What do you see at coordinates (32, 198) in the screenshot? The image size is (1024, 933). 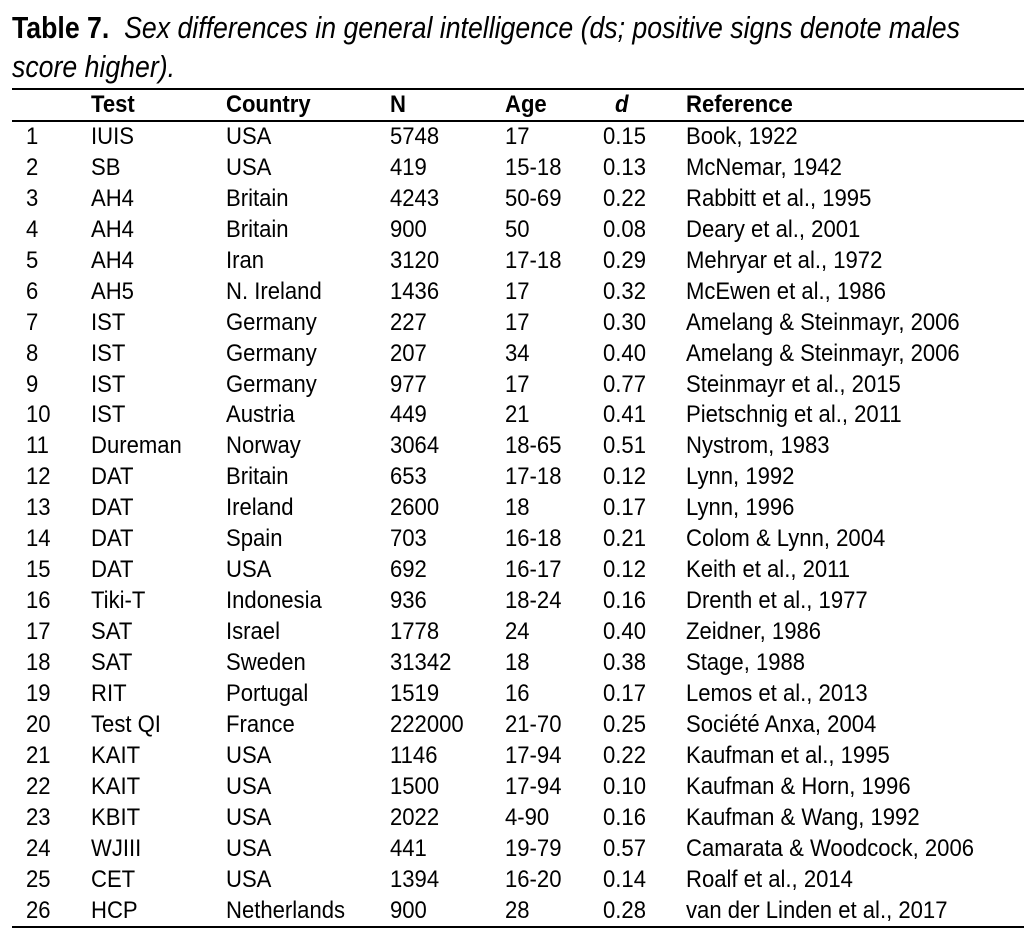 I see `cell-index: 3` at bounding box center [32, 198].